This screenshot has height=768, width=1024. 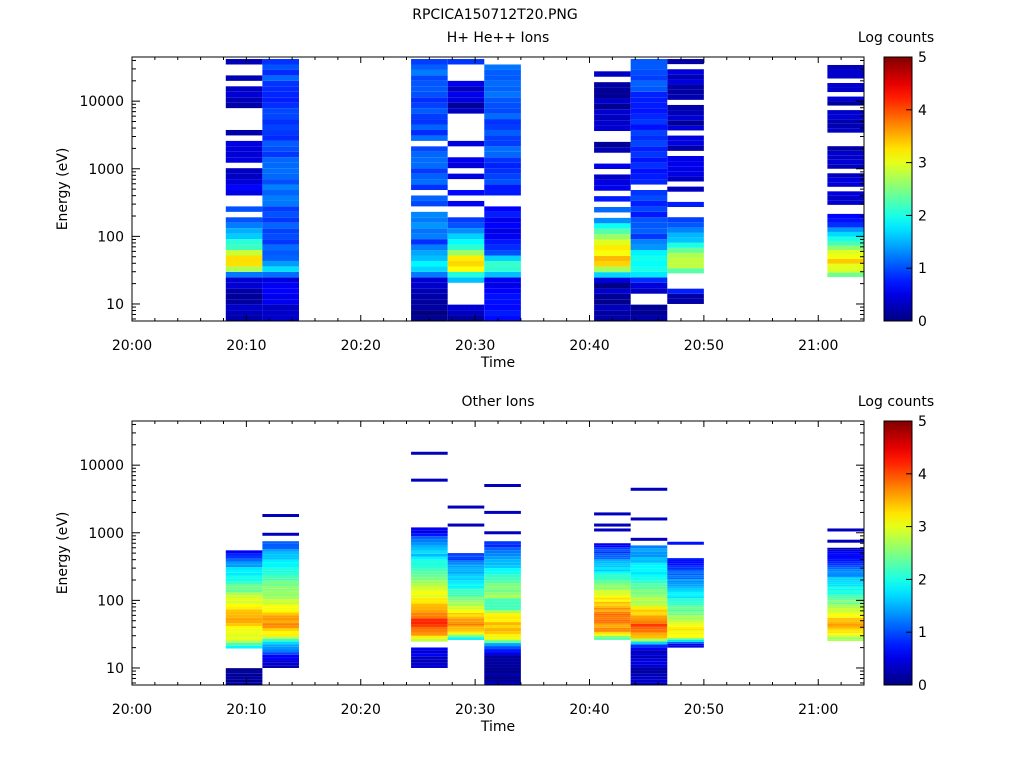 What do you see at coordinates (589, 710) in the screenshot?
I see `x-tick-label: 20:40` at bounding box center [589, 710].